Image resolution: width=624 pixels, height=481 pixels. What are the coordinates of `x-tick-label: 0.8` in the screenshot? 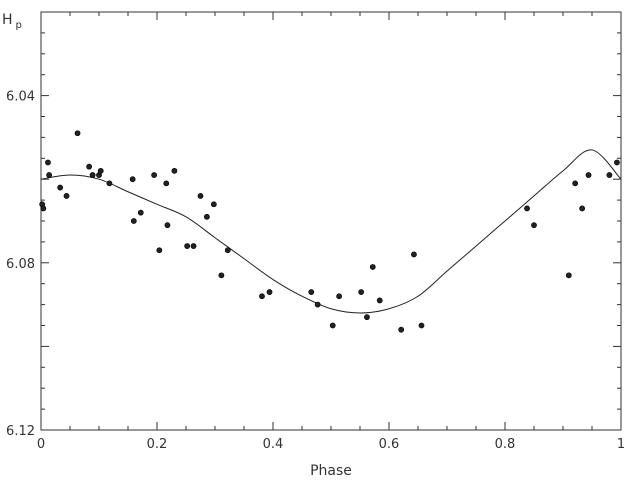 It's located at (505, 444).